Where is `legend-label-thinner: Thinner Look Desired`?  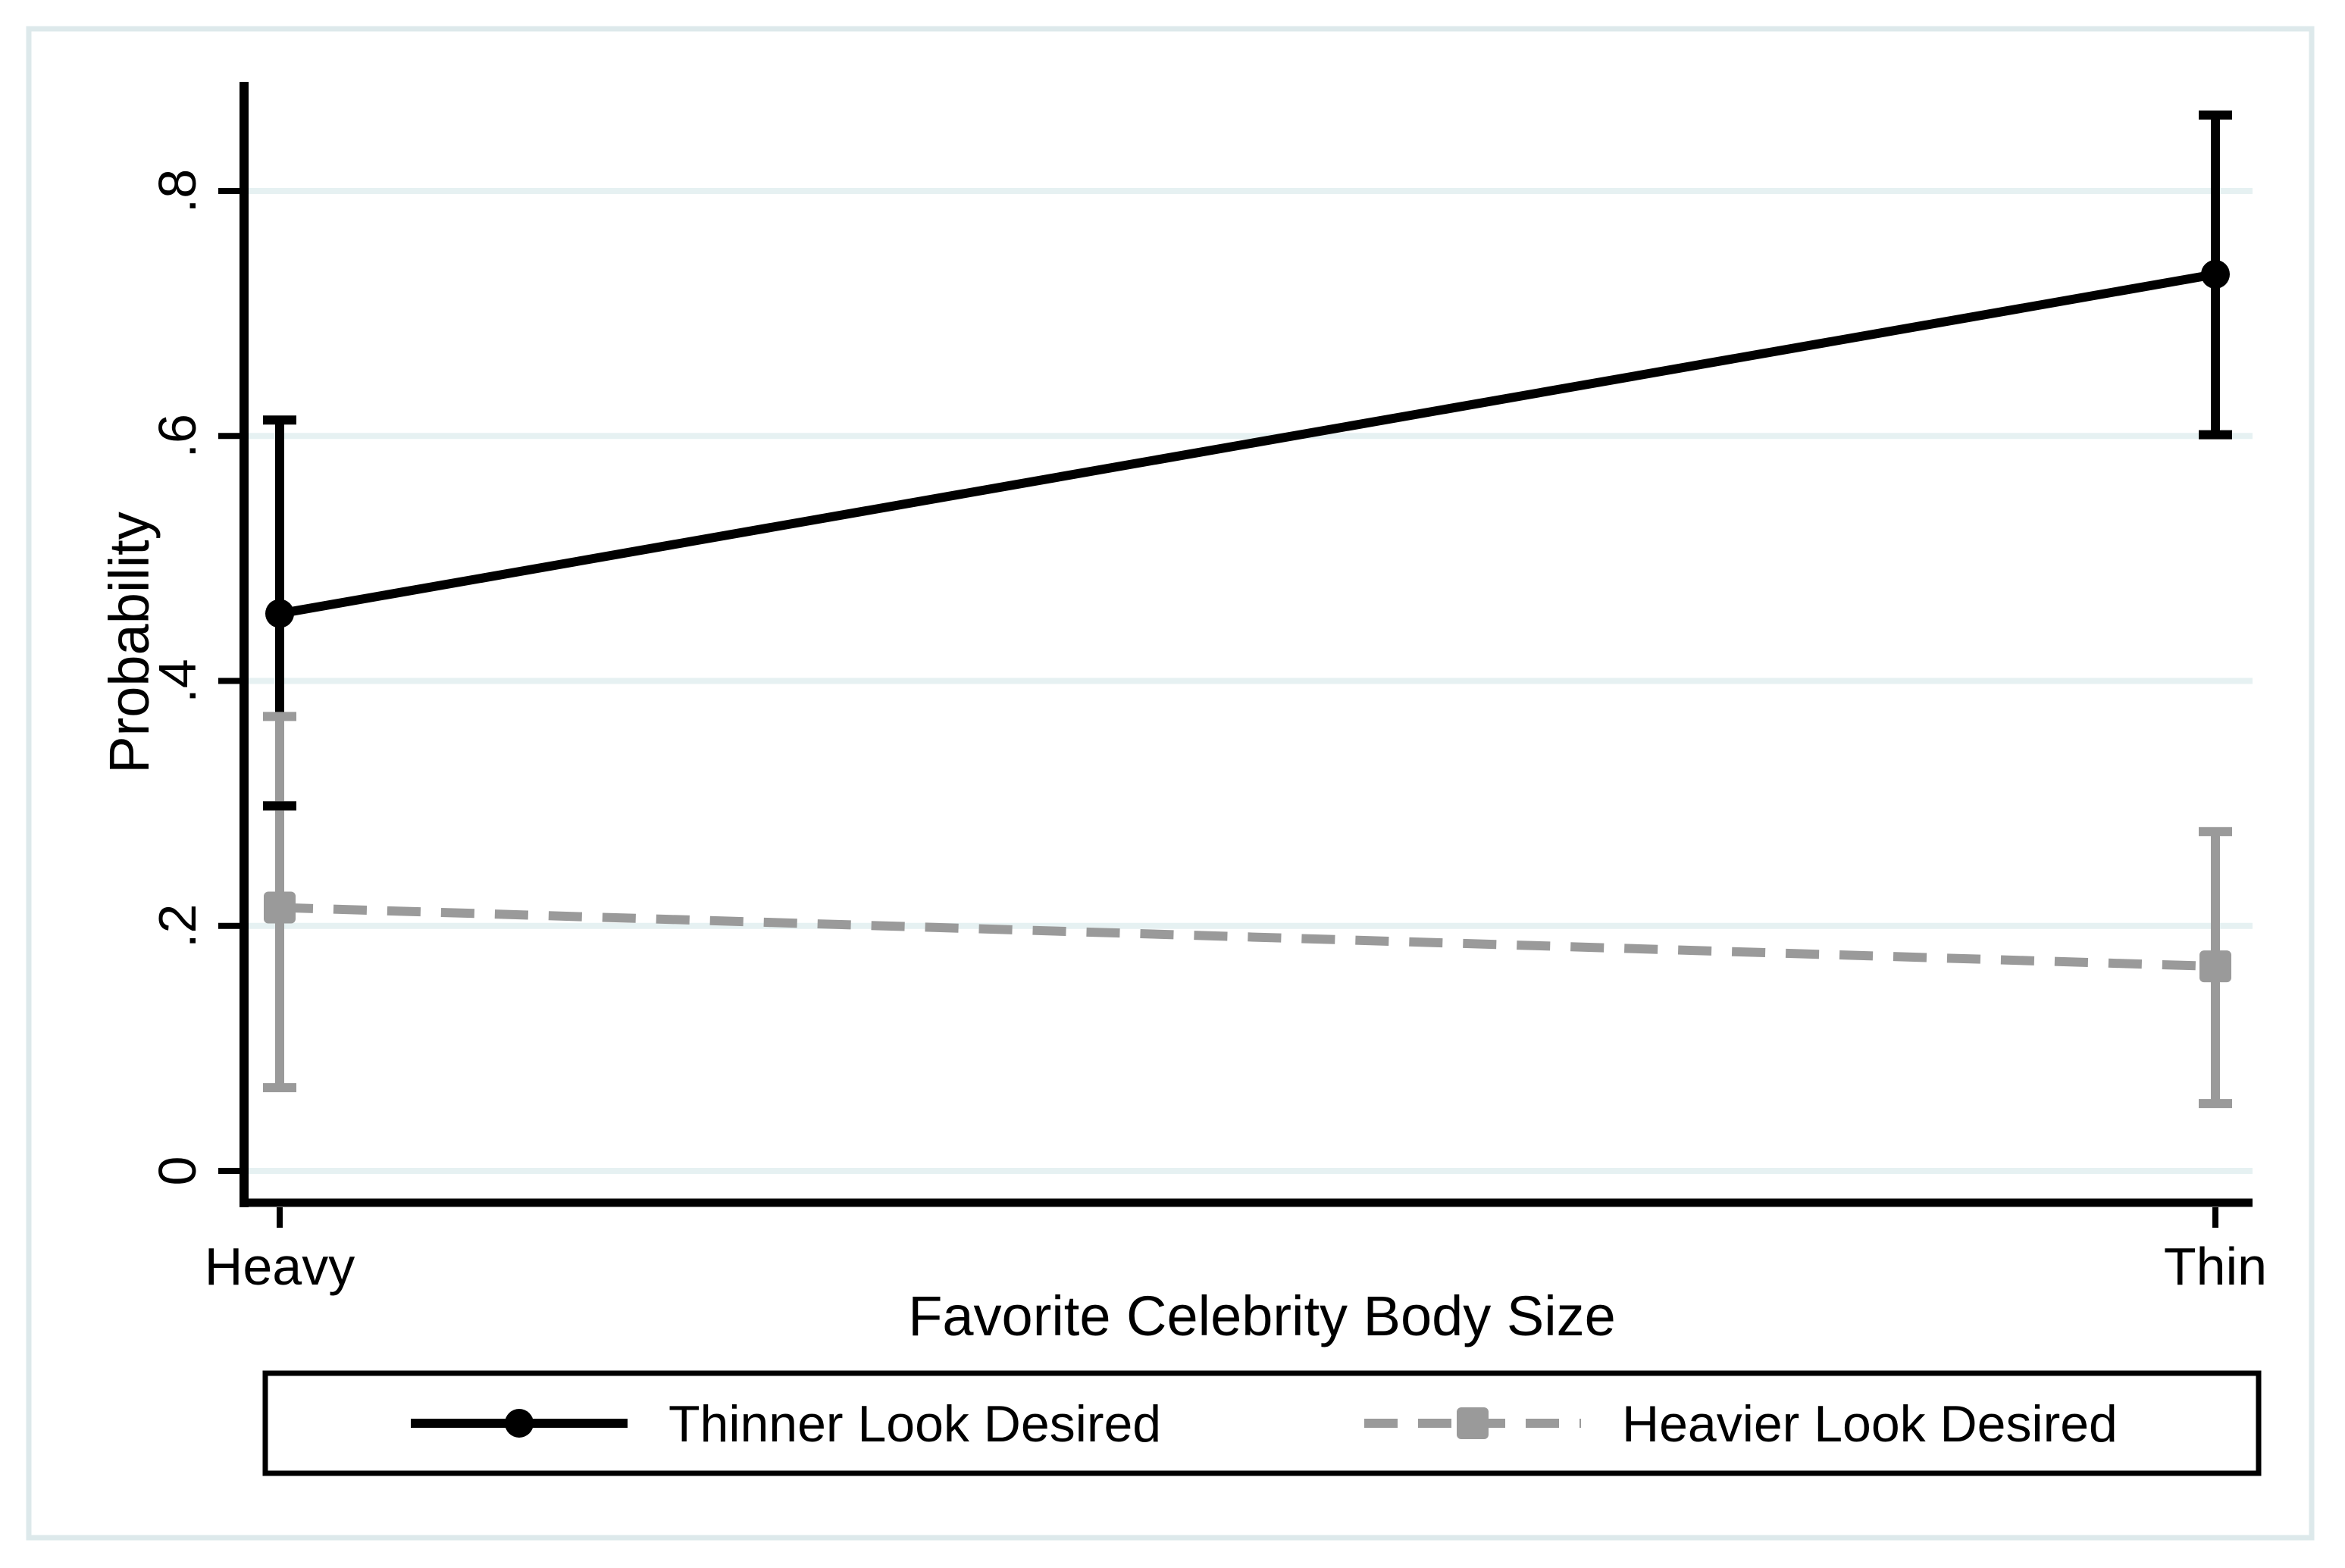 legend-label-thinner: Thinner Look Desired is located at coordinates (915, 1424).